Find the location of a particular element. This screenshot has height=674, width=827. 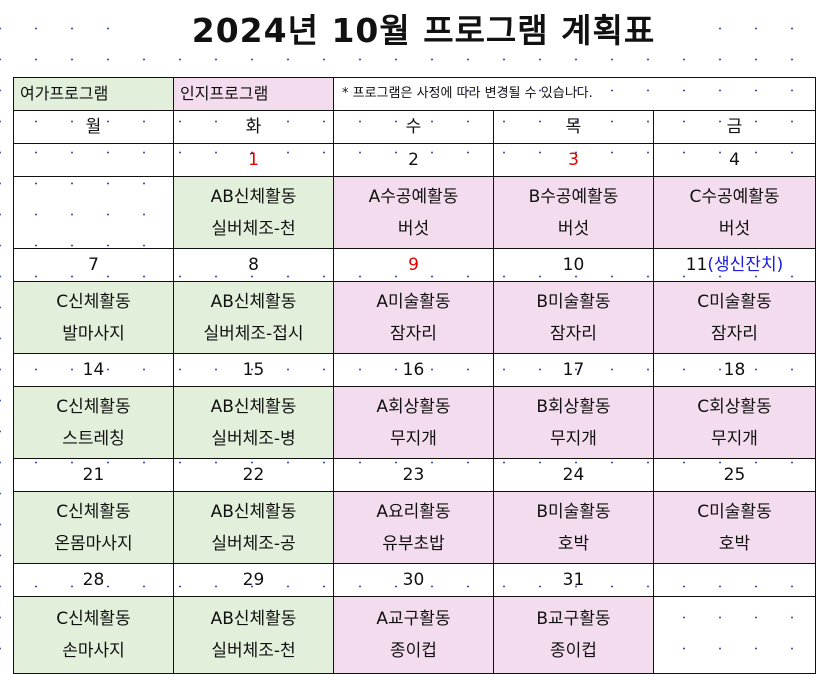

date-number: 31 is located at coordinates (573, 580).